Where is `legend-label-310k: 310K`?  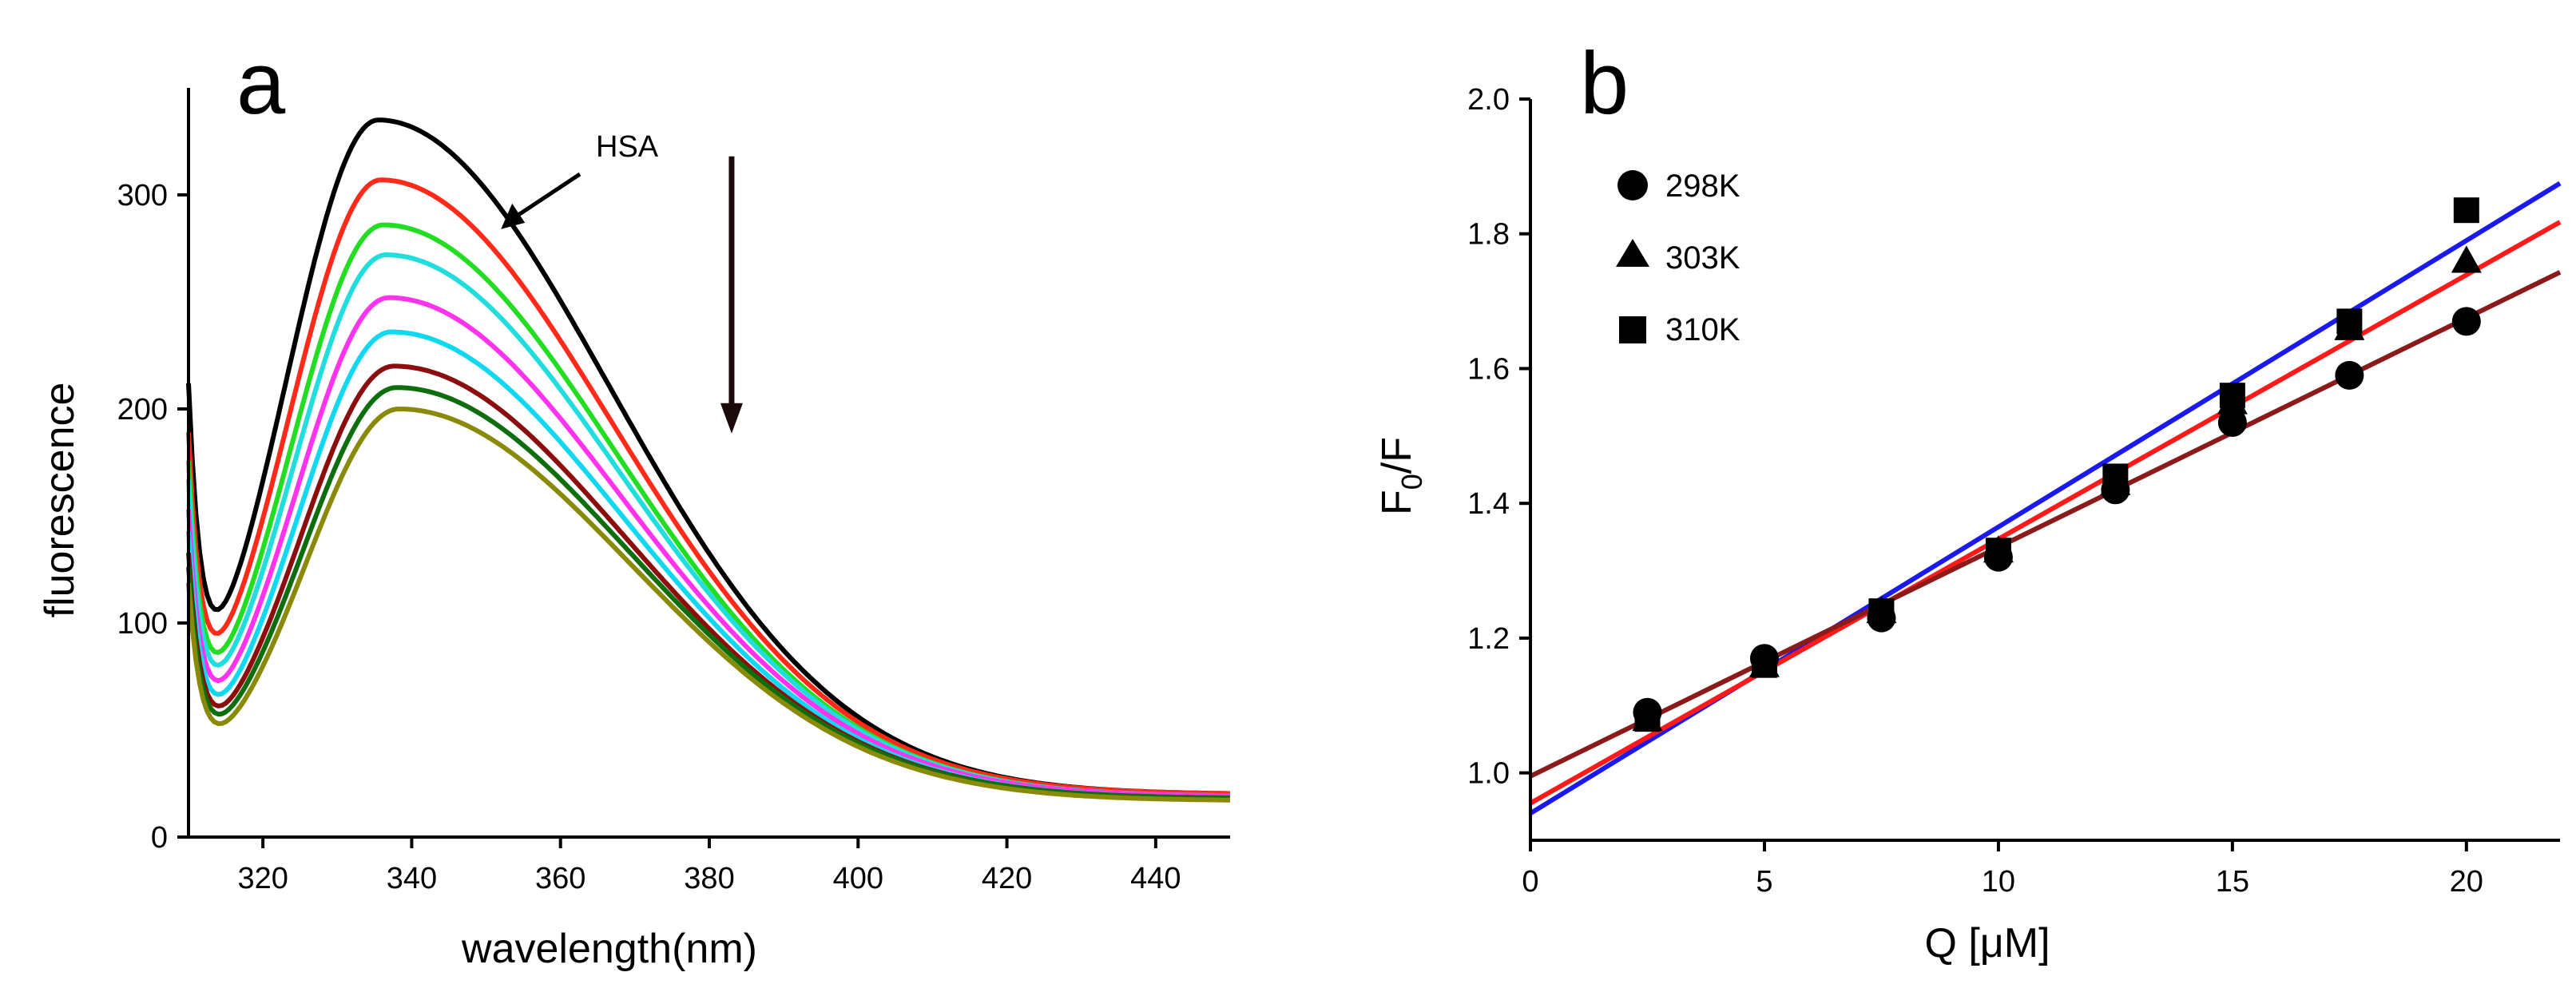 legend-label-310k: 310K is located at coordinates (1702, 330).